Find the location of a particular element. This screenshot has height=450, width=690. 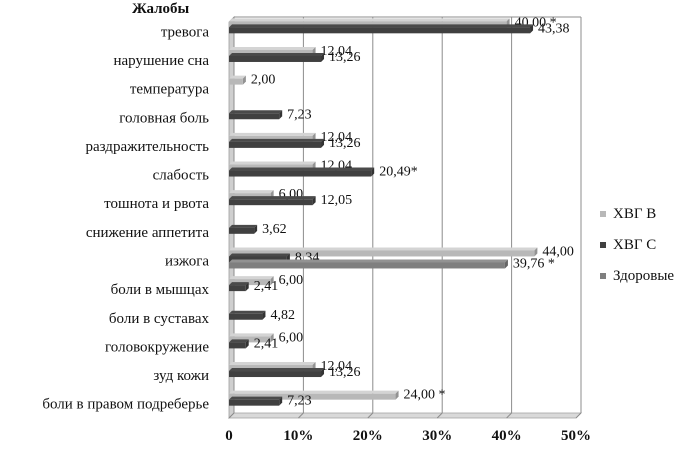

data-label: 7,23 is located at coordinates (299, 114).